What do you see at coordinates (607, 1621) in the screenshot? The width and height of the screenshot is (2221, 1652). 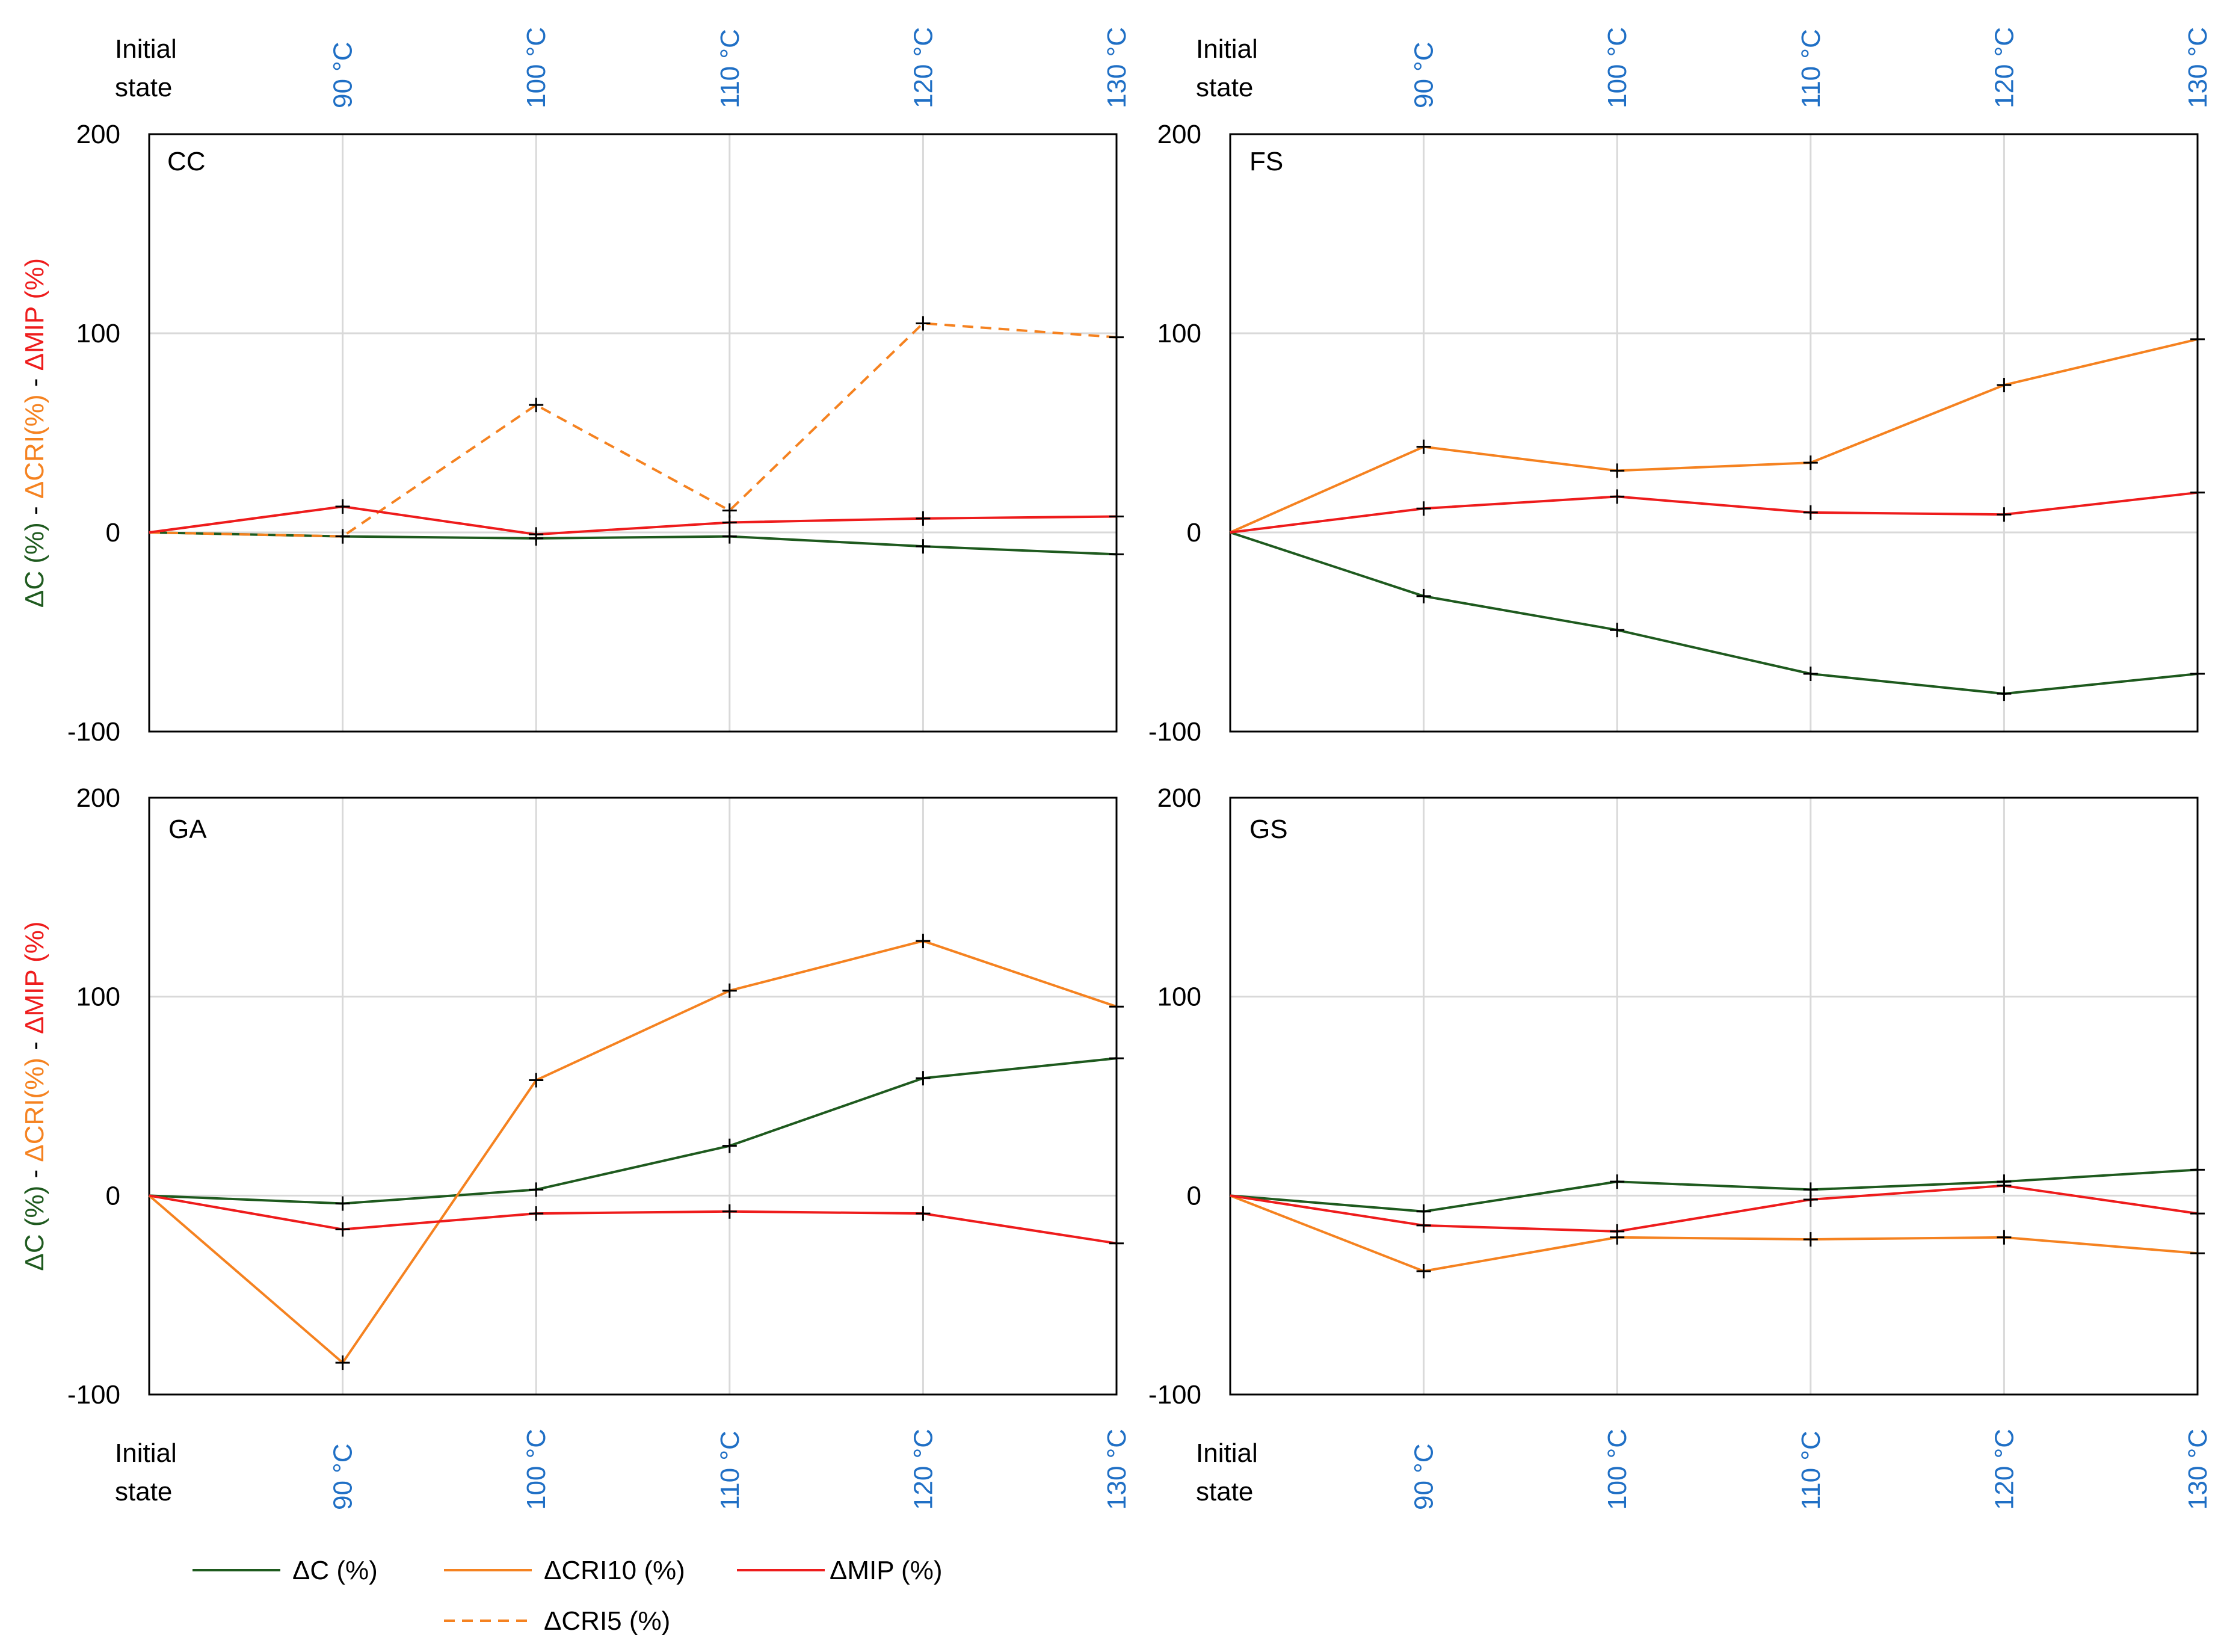 I see `legend-label: ΔCRI5 (%)` at bounding box center [607, 1621].